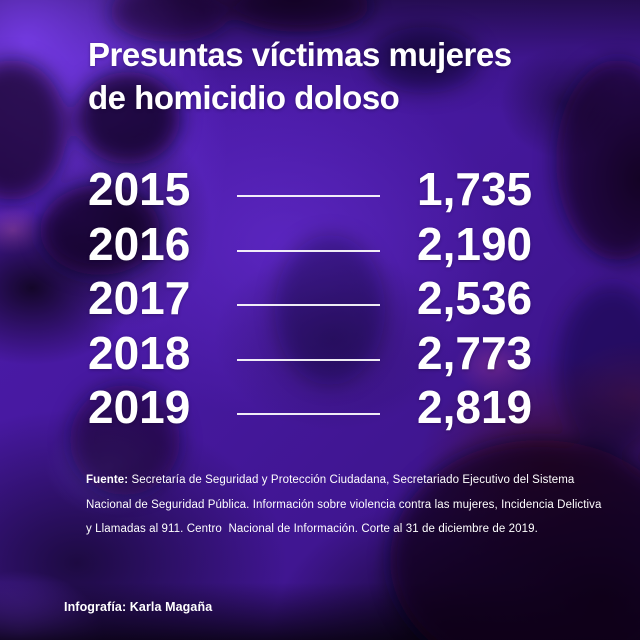 This screenshot has height=640, width=640. I want to click on value-label: 2,819, so click(475, 407).